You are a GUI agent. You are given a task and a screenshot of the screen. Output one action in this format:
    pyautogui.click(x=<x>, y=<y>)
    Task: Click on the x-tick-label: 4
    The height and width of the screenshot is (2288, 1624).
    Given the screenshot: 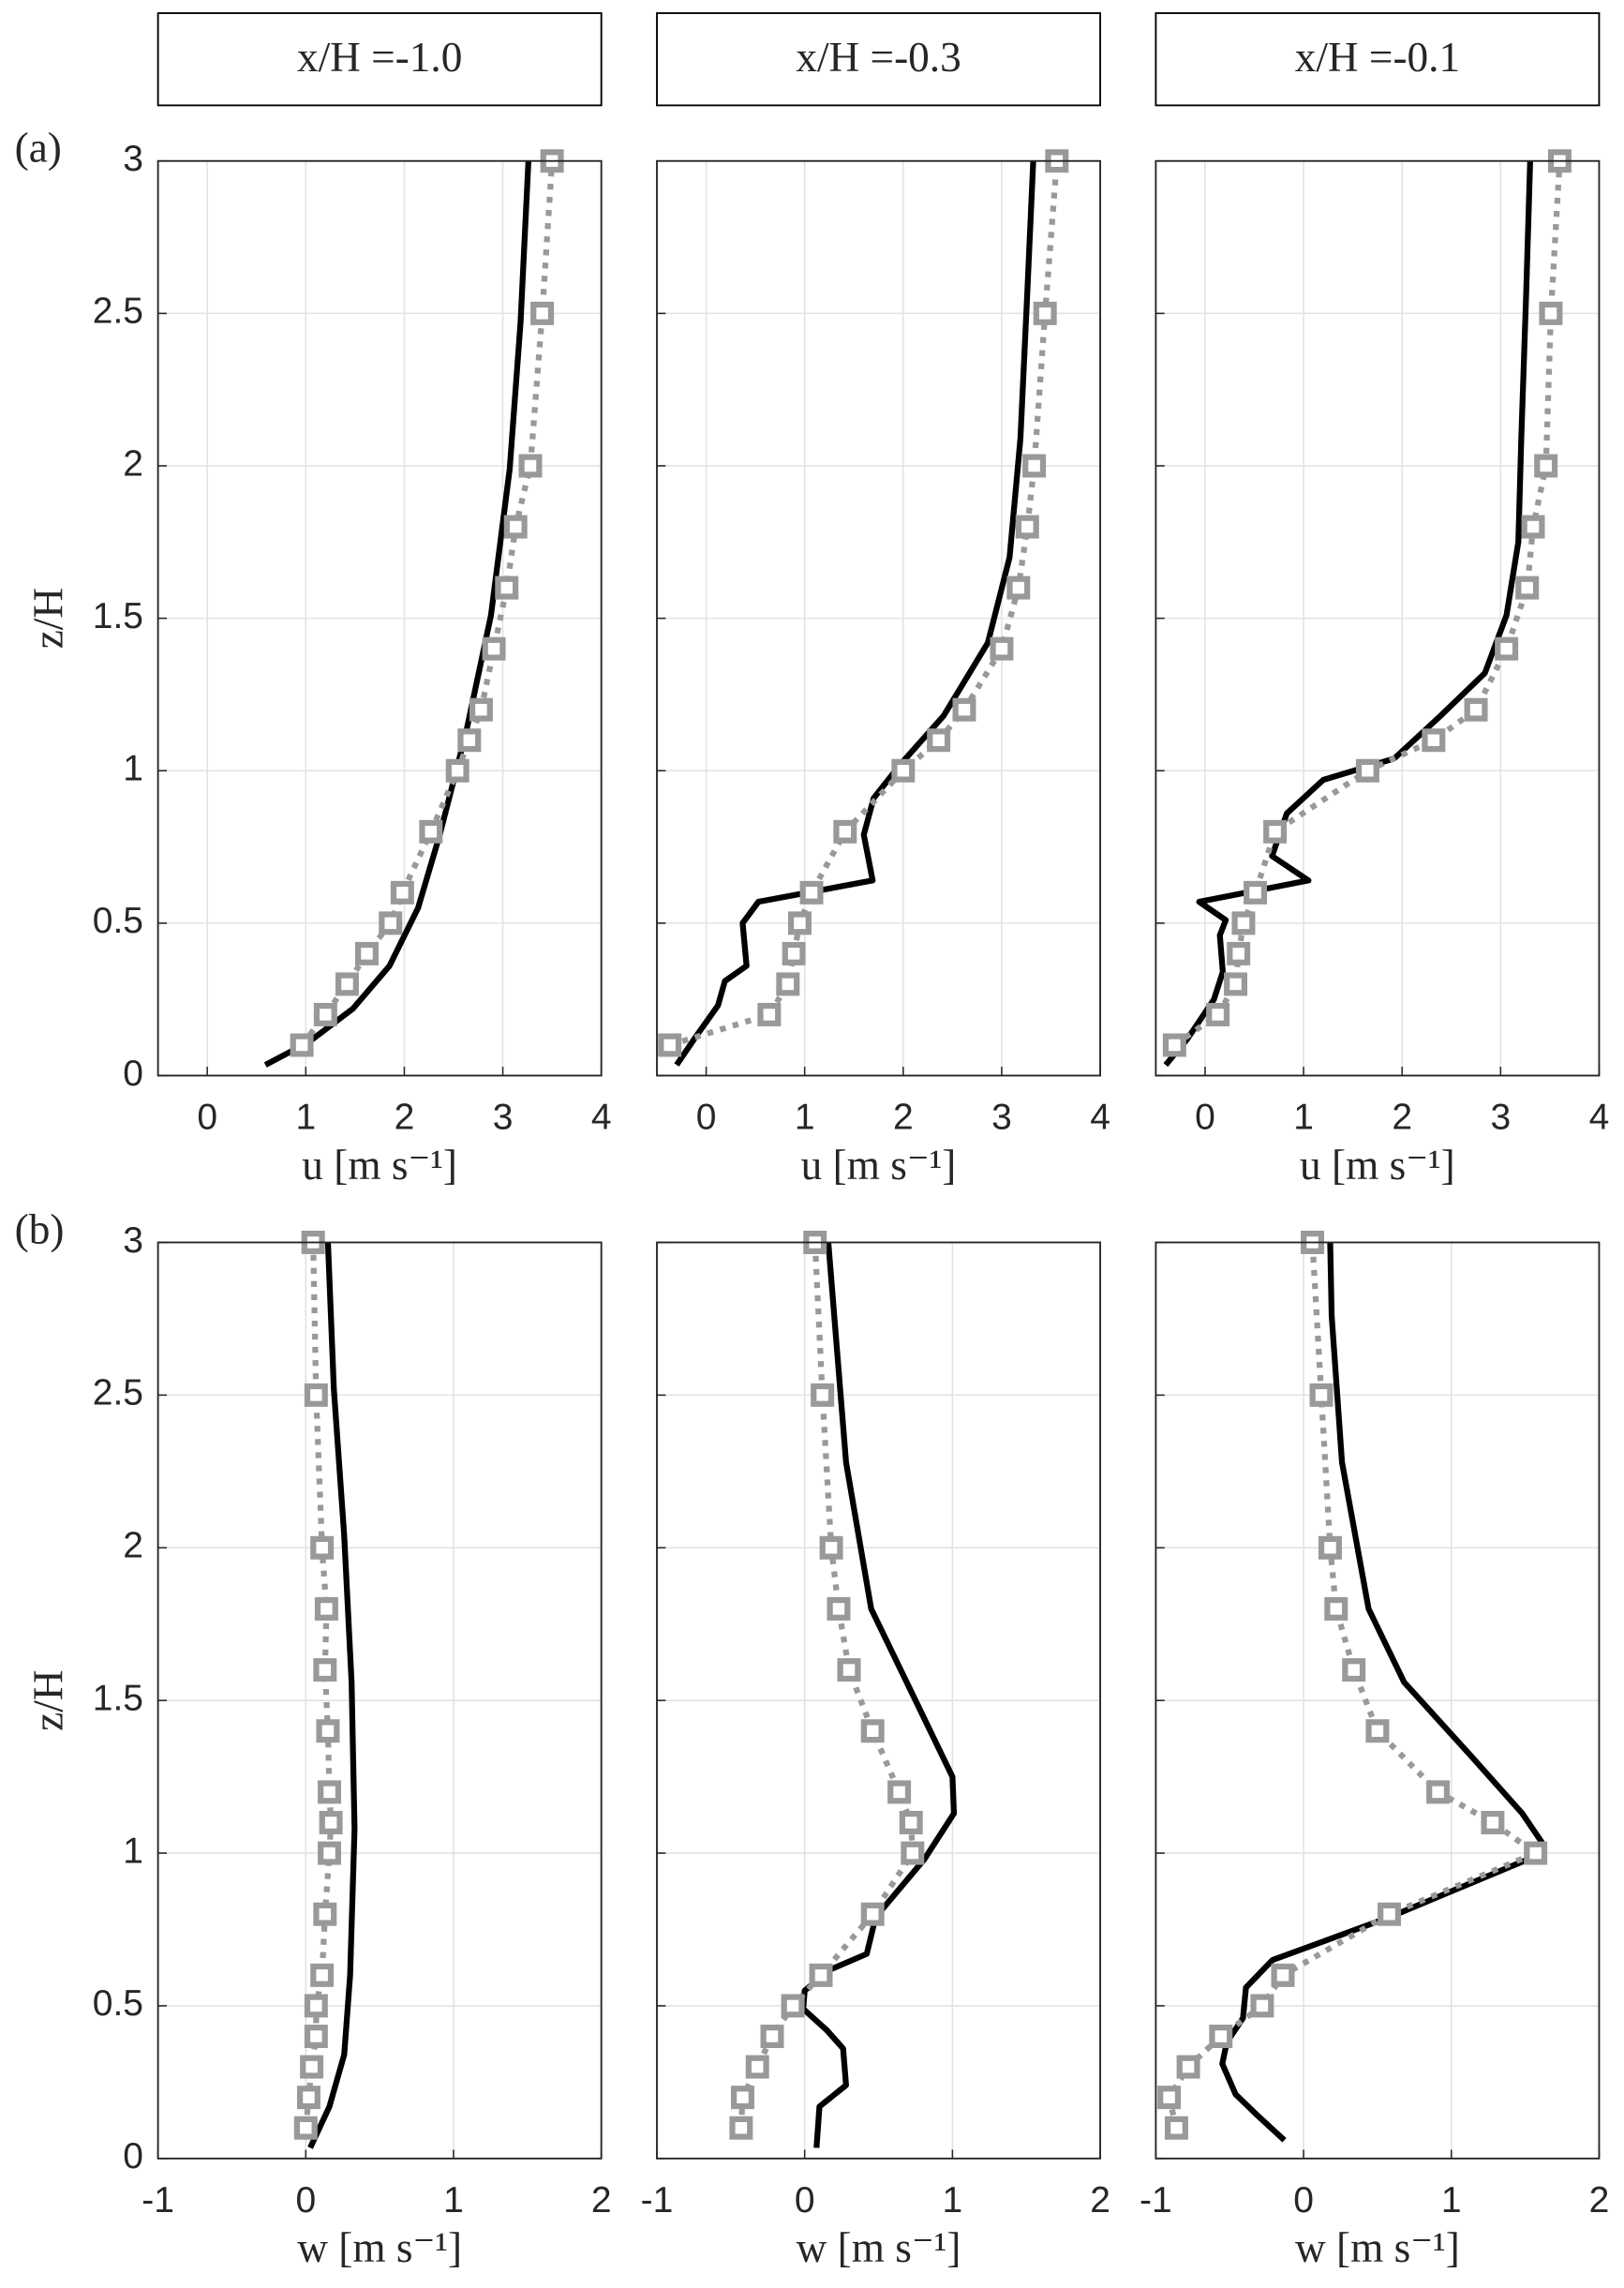 What is the action you would take?
    pyautogui.click(x=1100, y=1118)
    